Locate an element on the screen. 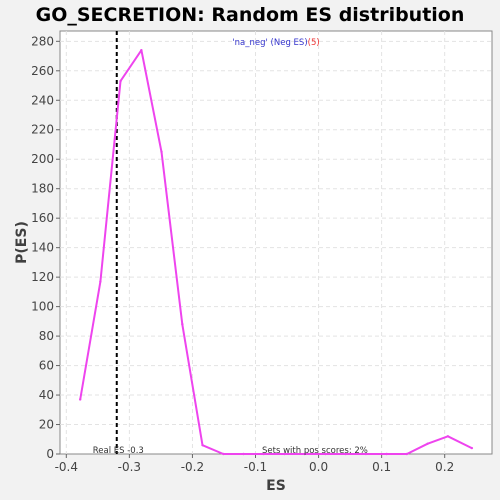  x-tick-labels: -0.4 -0.3 -0.2 -0.1 0.0 0.1 0.2 is located at coordinates (255, 467).